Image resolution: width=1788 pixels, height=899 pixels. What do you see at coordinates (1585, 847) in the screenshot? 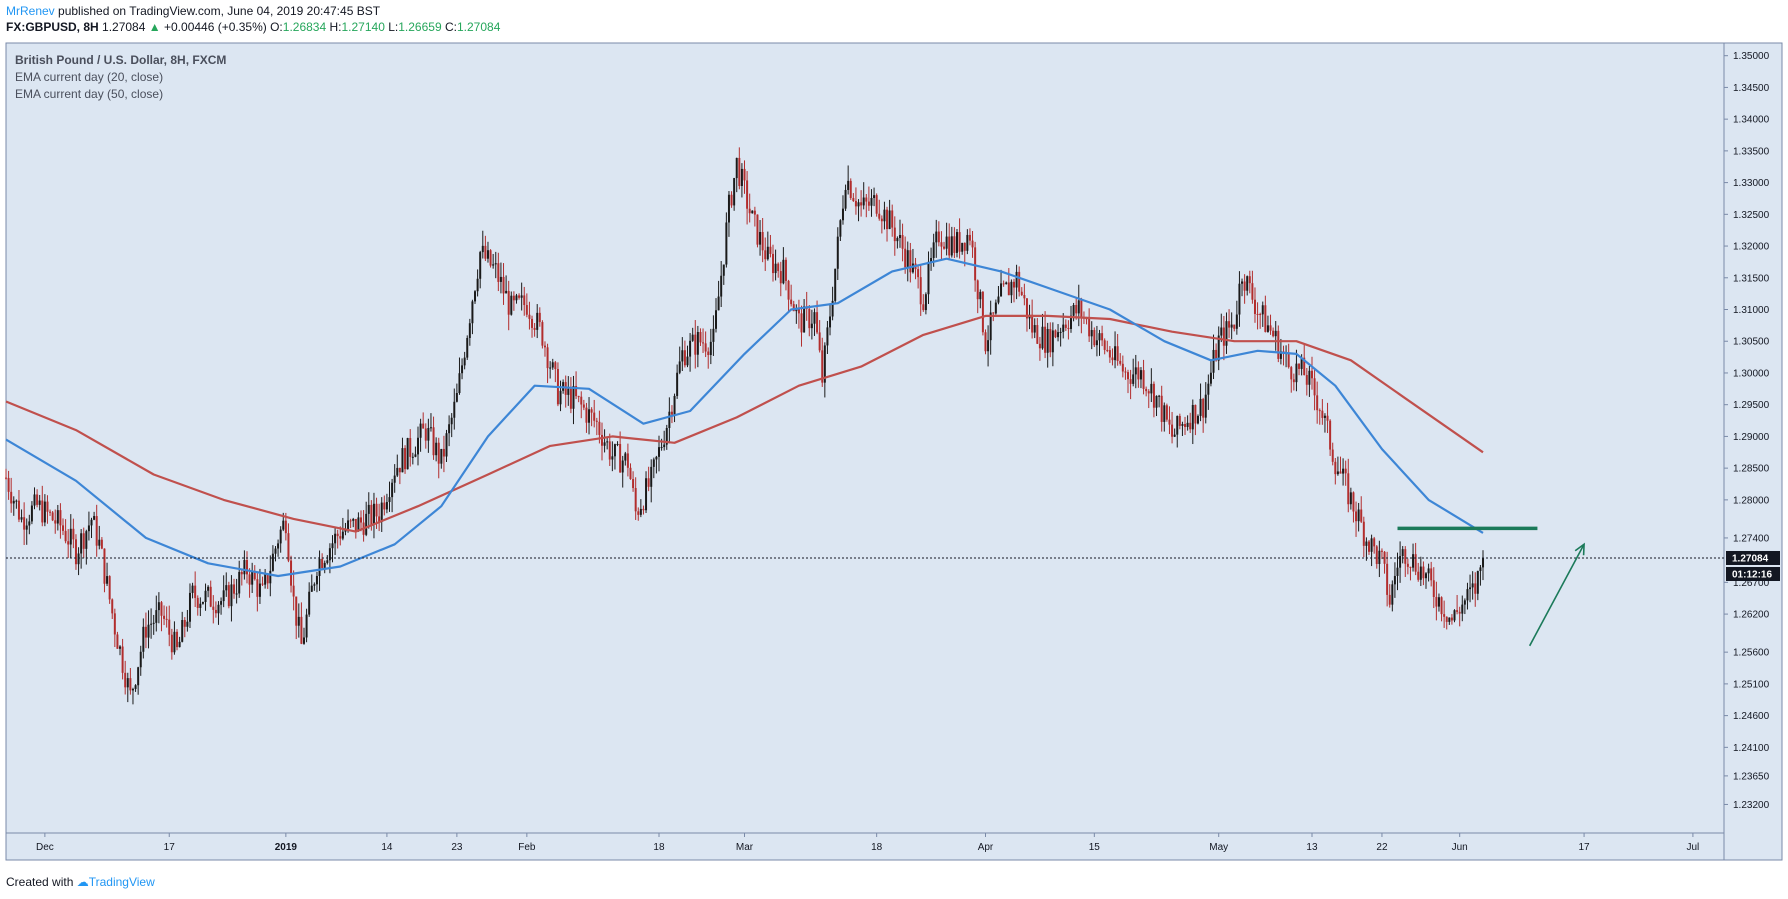
I see `time-tick-label: 17` at bounding box center [1585, 847].